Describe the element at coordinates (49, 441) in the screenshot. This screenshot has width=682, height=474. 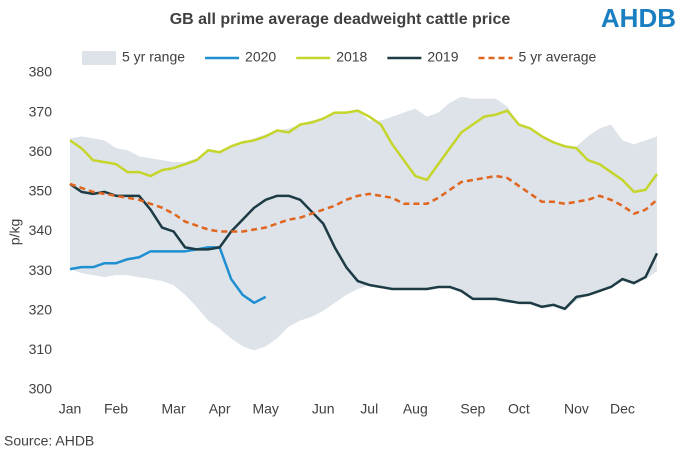
I see `source: Source: AHDB` at that location.